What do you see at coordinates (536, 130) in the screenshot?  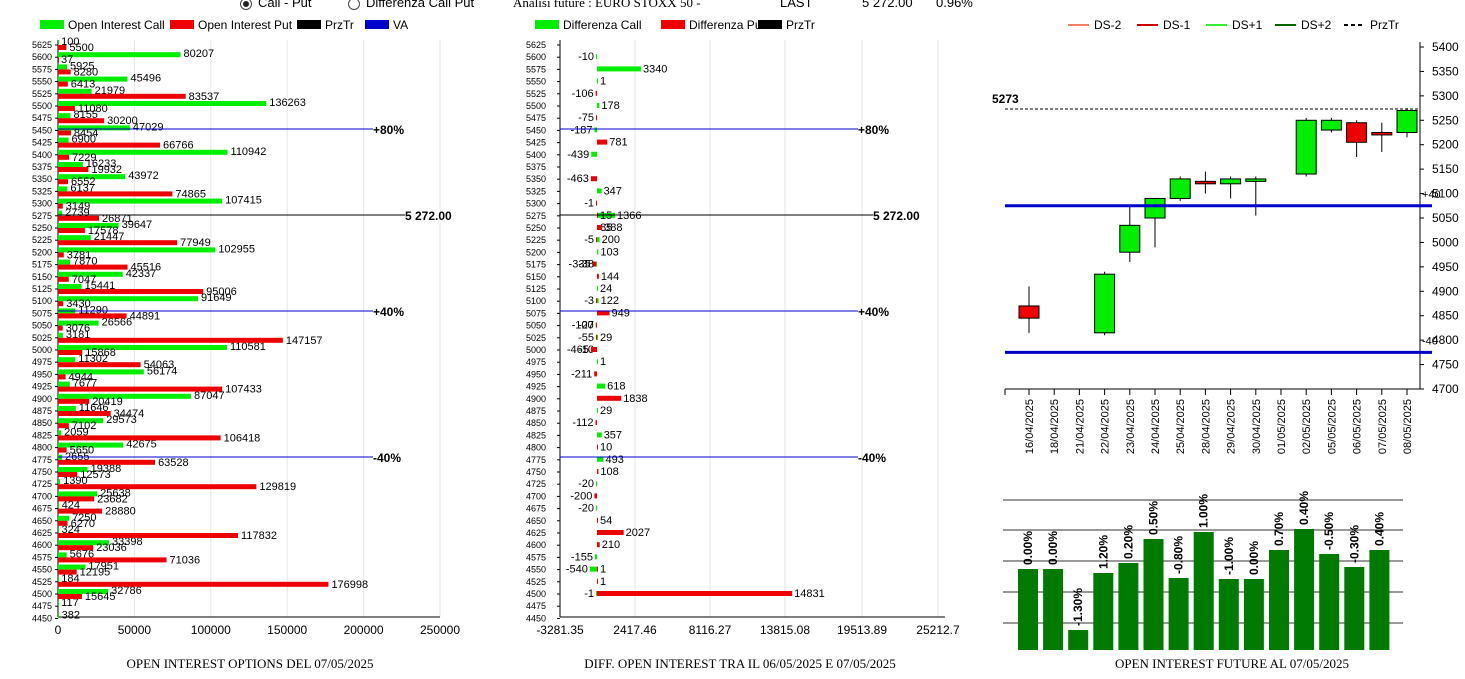 I see `strike-tick-label: 5450` at bounding box center [536, 130].